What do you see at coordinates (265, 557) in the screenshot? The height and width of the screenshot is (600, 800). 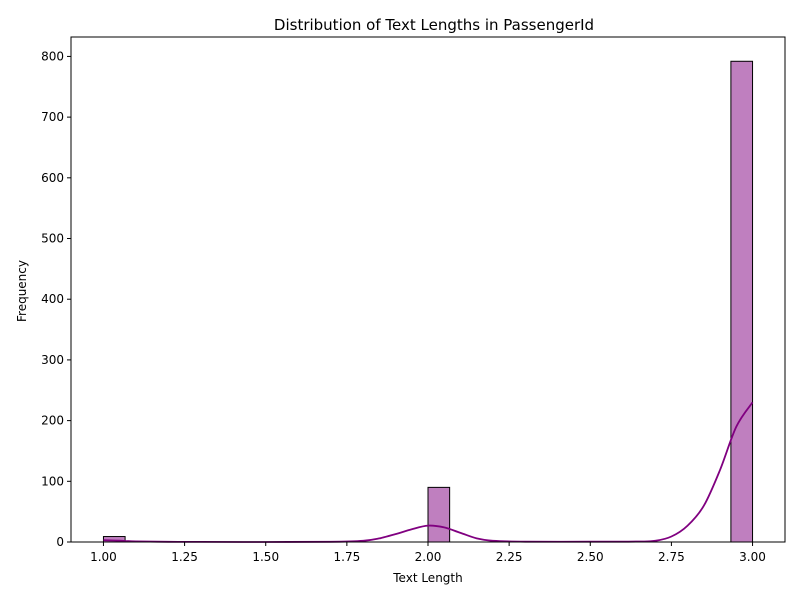 I see `x-tick-label-2: 1.50` at bounding box center [265, 557].